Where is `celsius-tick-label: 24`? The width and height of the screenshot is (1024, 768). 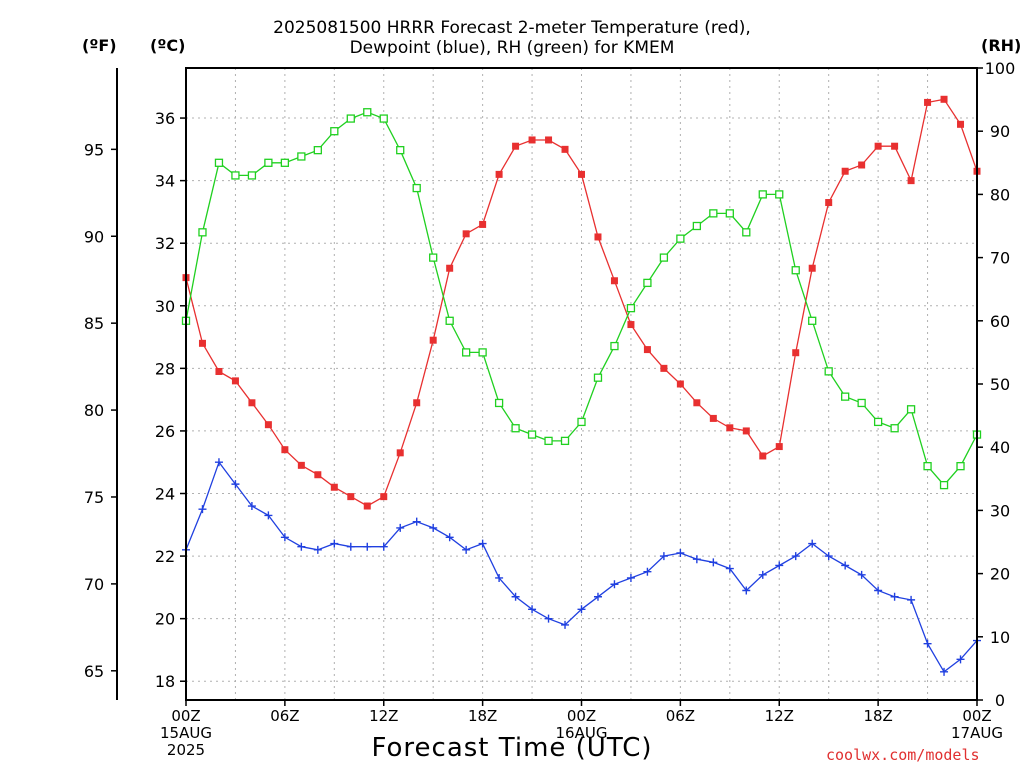
celsius-tick-label: 24 is located at coordinates (165, 494).